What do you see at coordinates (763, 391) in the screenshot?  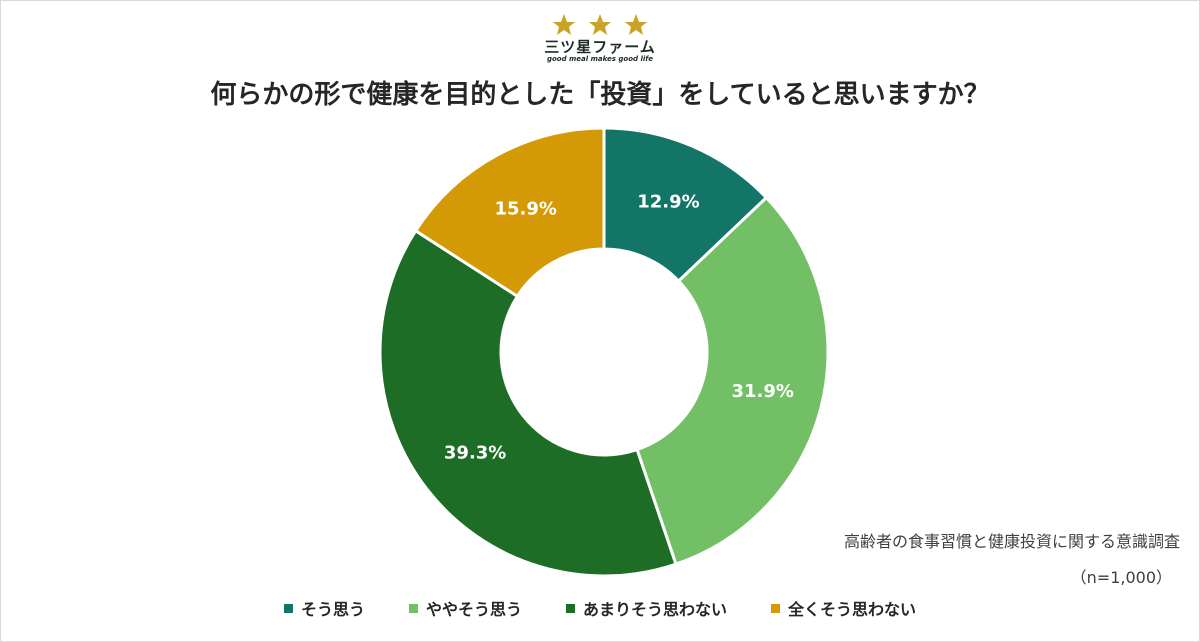 I see `slice-value-label: 31.9%` at bounding box center [763, 391].